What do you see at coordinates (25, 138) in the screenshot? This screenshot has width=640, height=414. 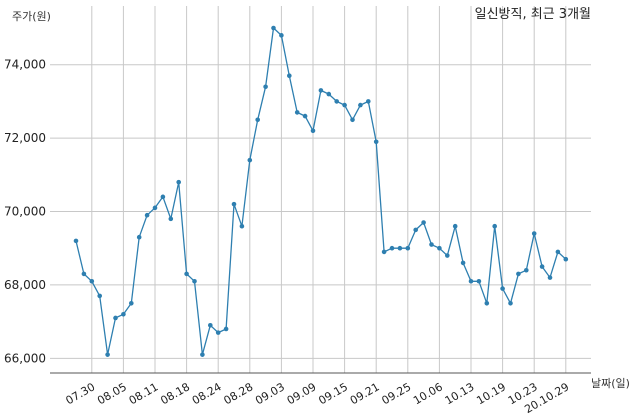 I see `y-tick-label: 72,000` at bounding box center [25, 138].